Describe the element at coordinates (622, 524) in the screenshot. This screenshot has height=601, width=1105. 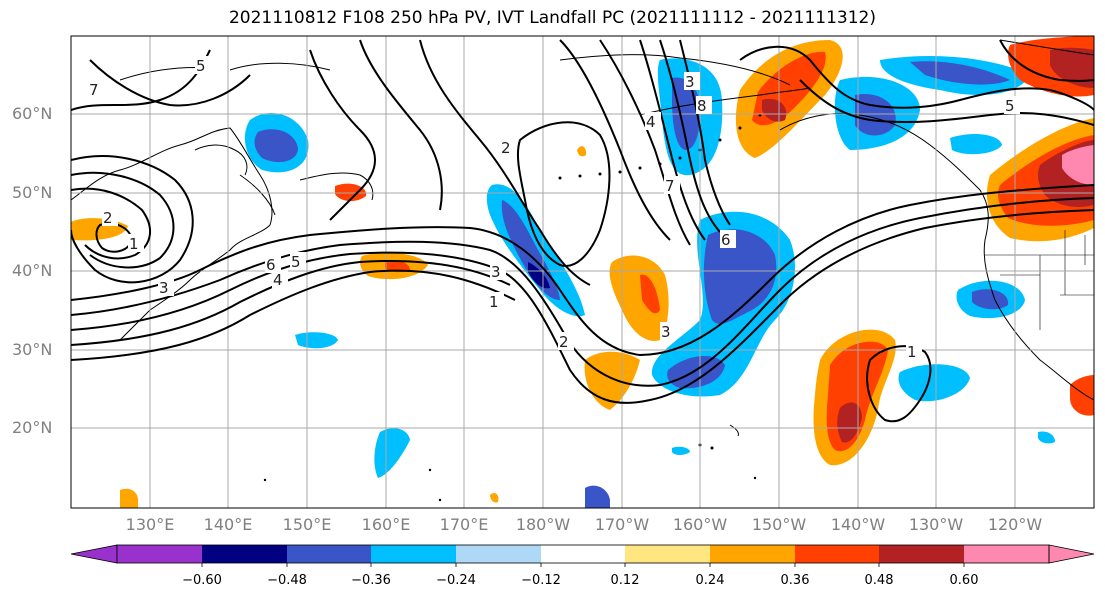
I see `lon-label: 170°W` at that location.